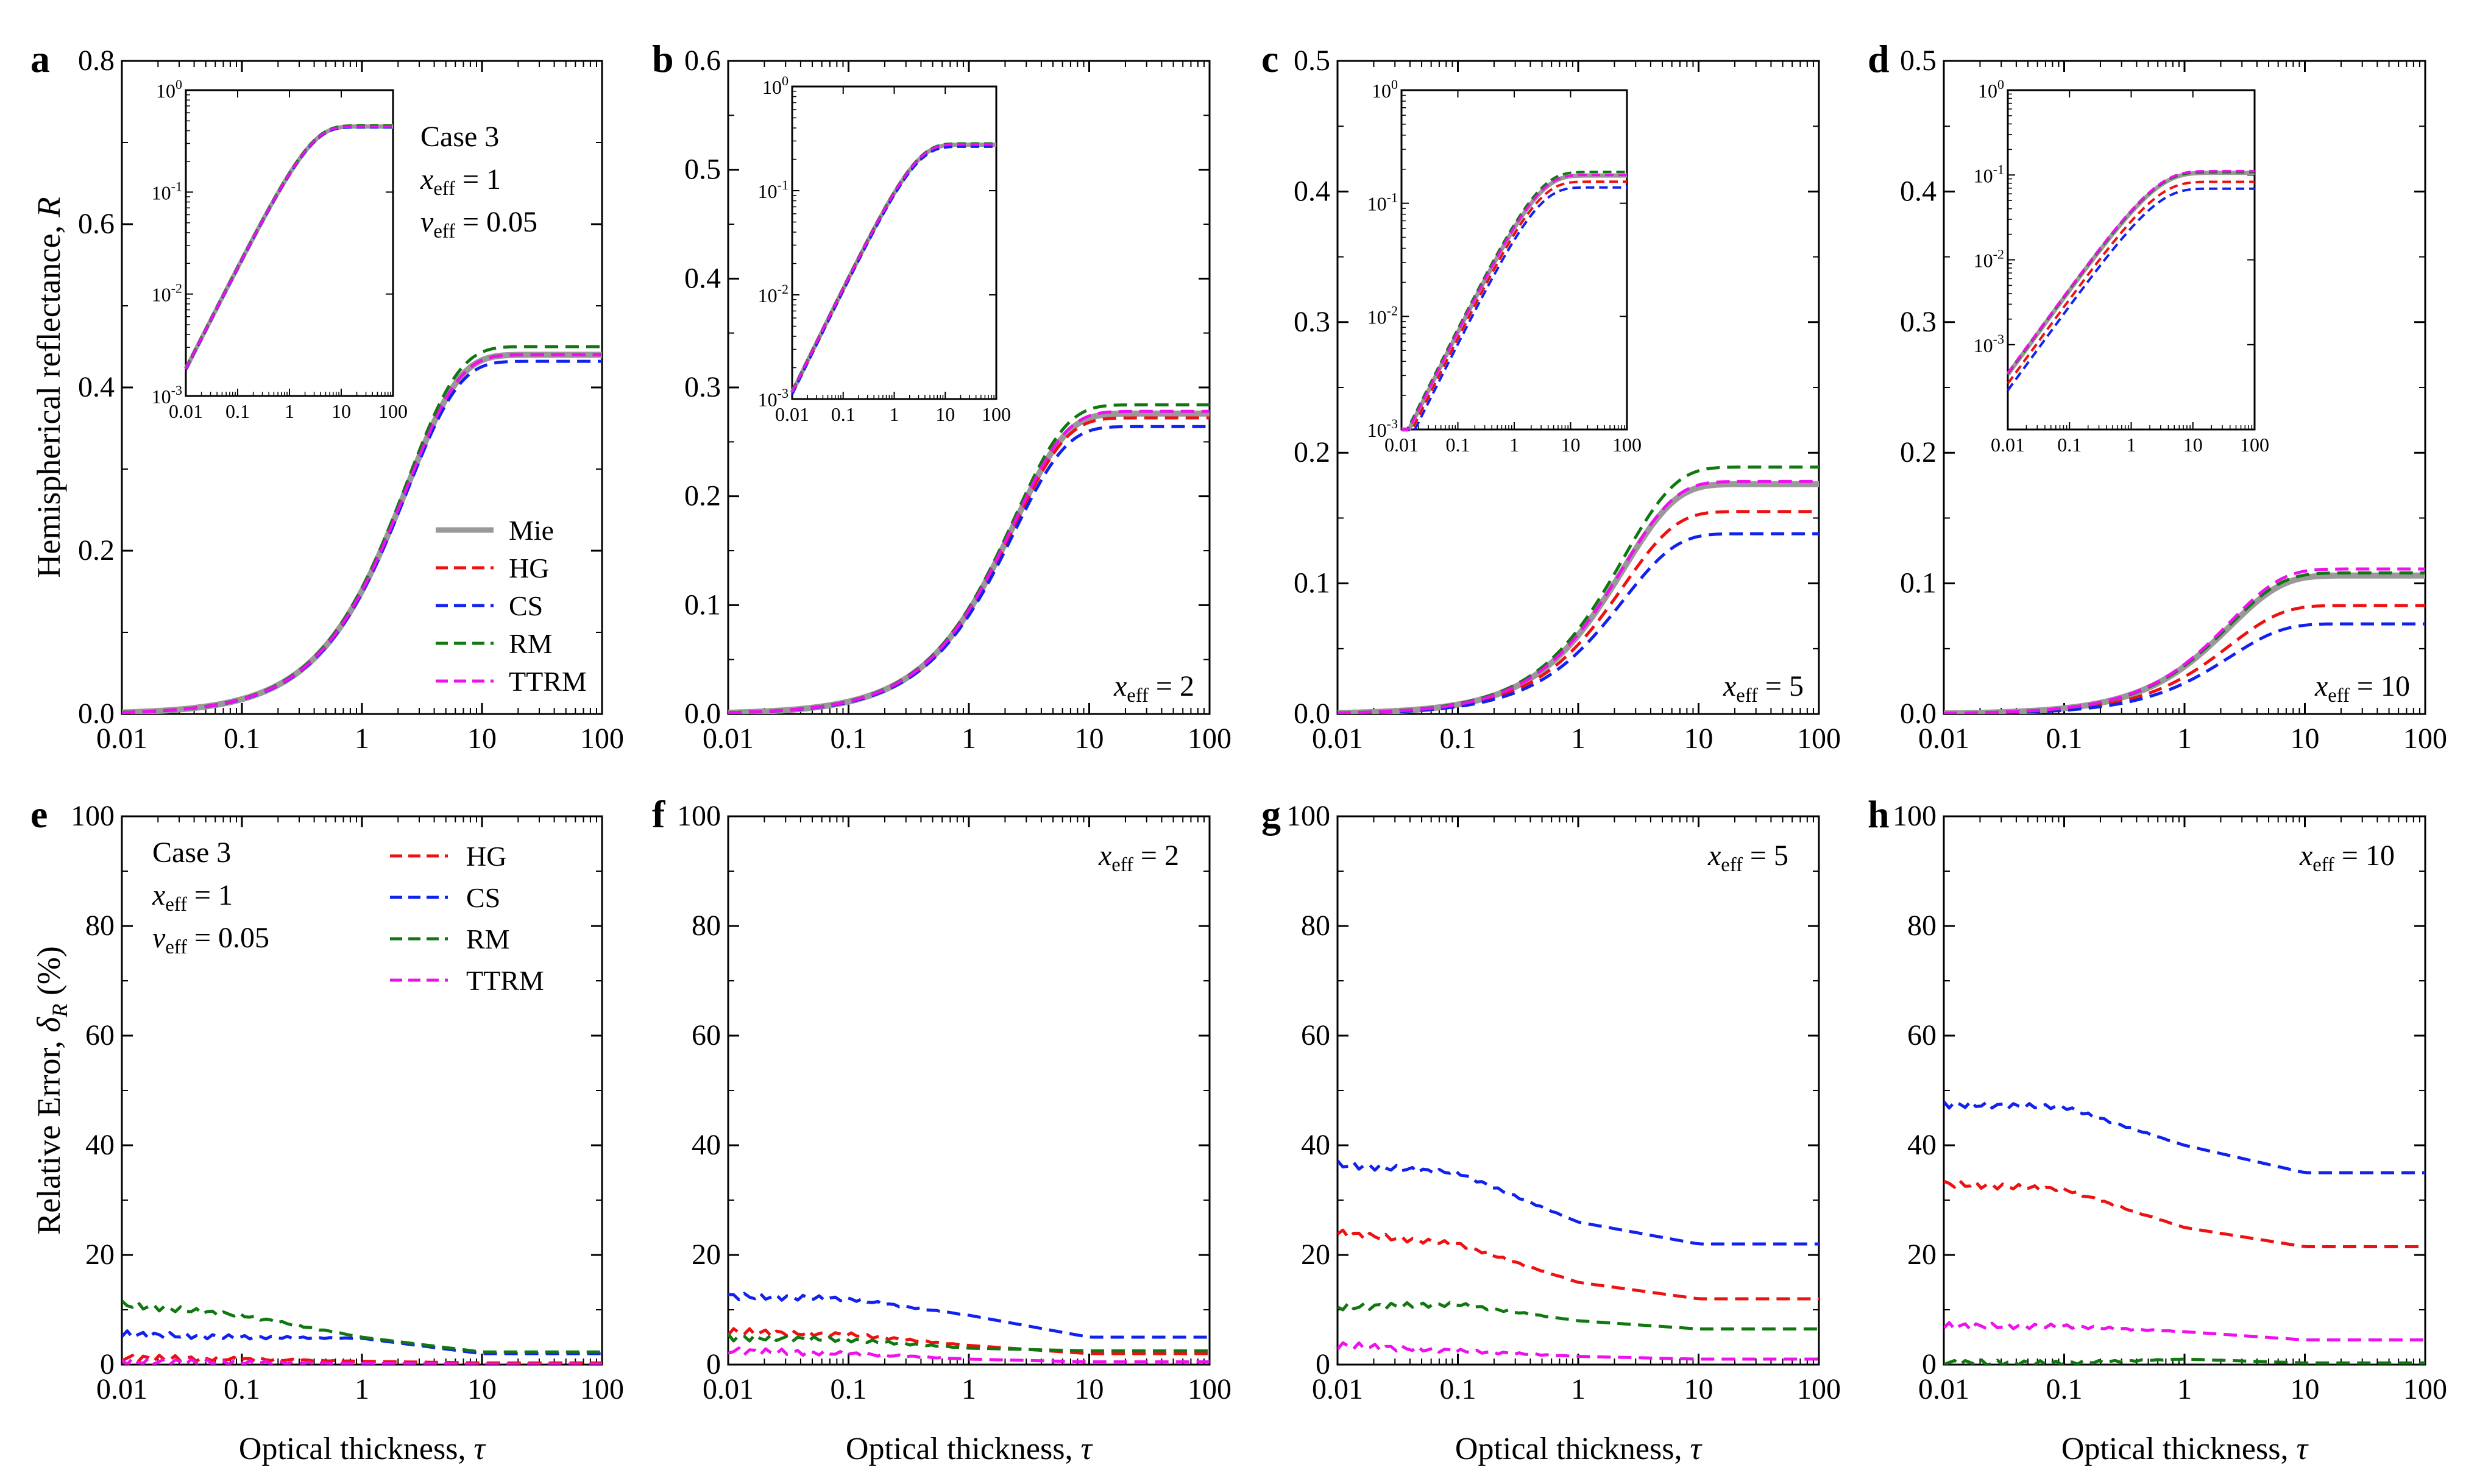  Describe the element at coordinates (969, 562) in the screenshot. I see `series-line-mie` at that location.